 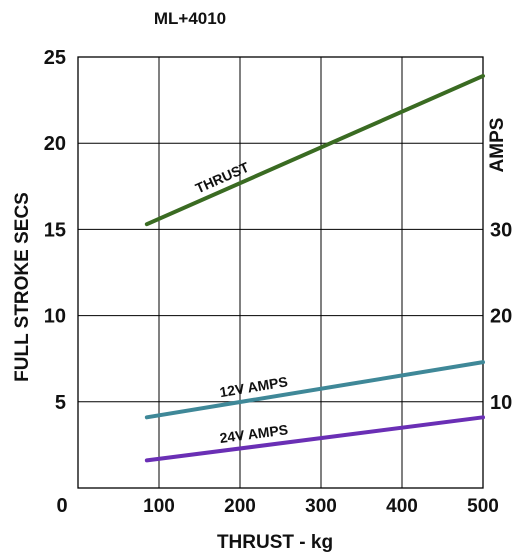 What do you see at coordinates (275, 542) in the screenshot?
I see `x-axis-label: THRUST - kg` at bounding box center [275, 542].